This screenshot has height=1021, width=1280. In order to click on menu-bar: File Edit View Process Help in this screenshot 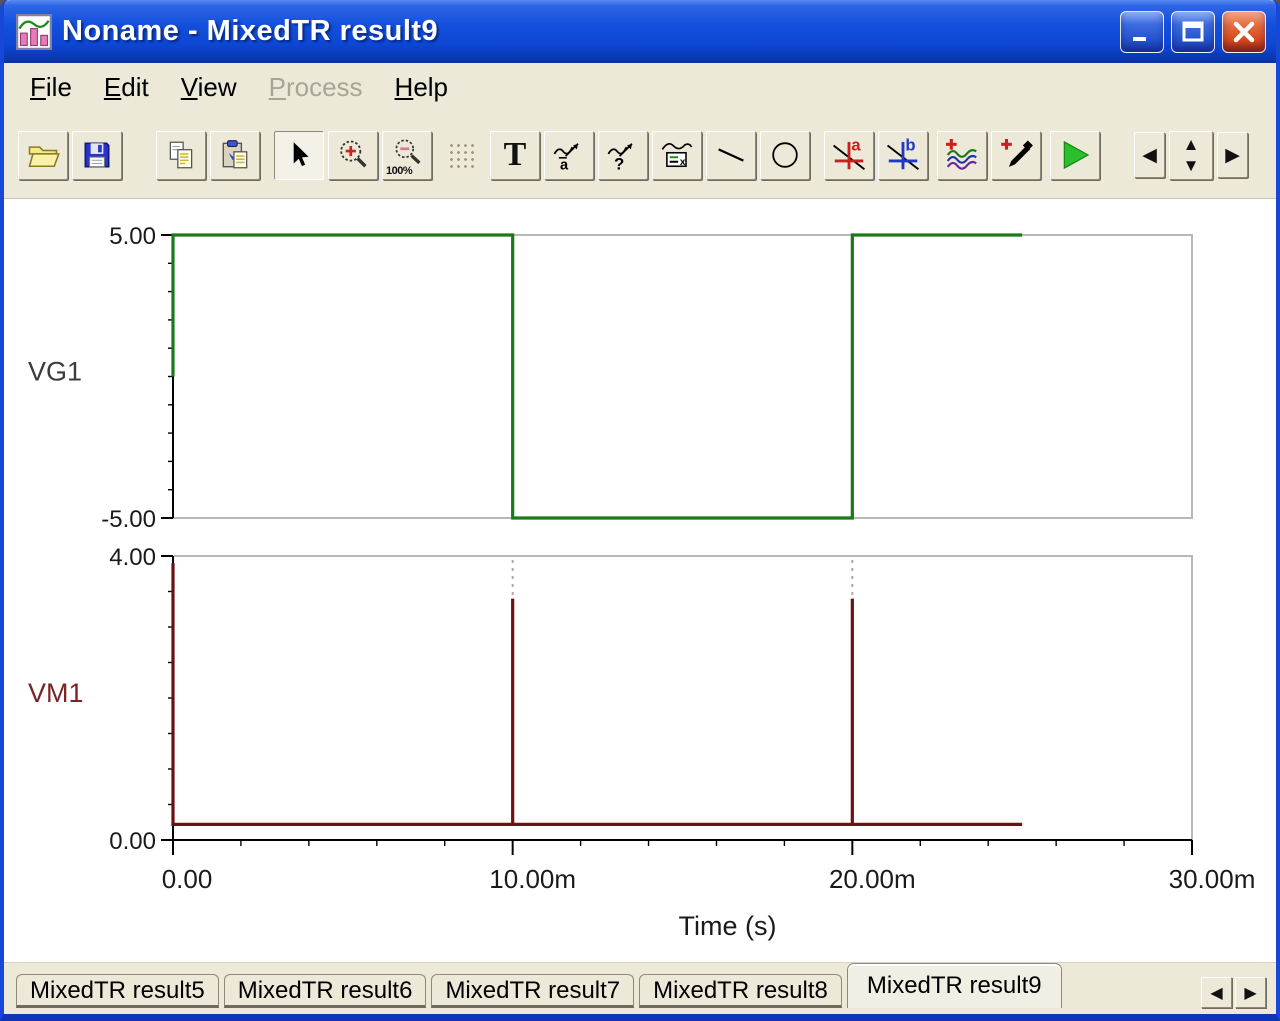, I will do `click(640, 87)`.